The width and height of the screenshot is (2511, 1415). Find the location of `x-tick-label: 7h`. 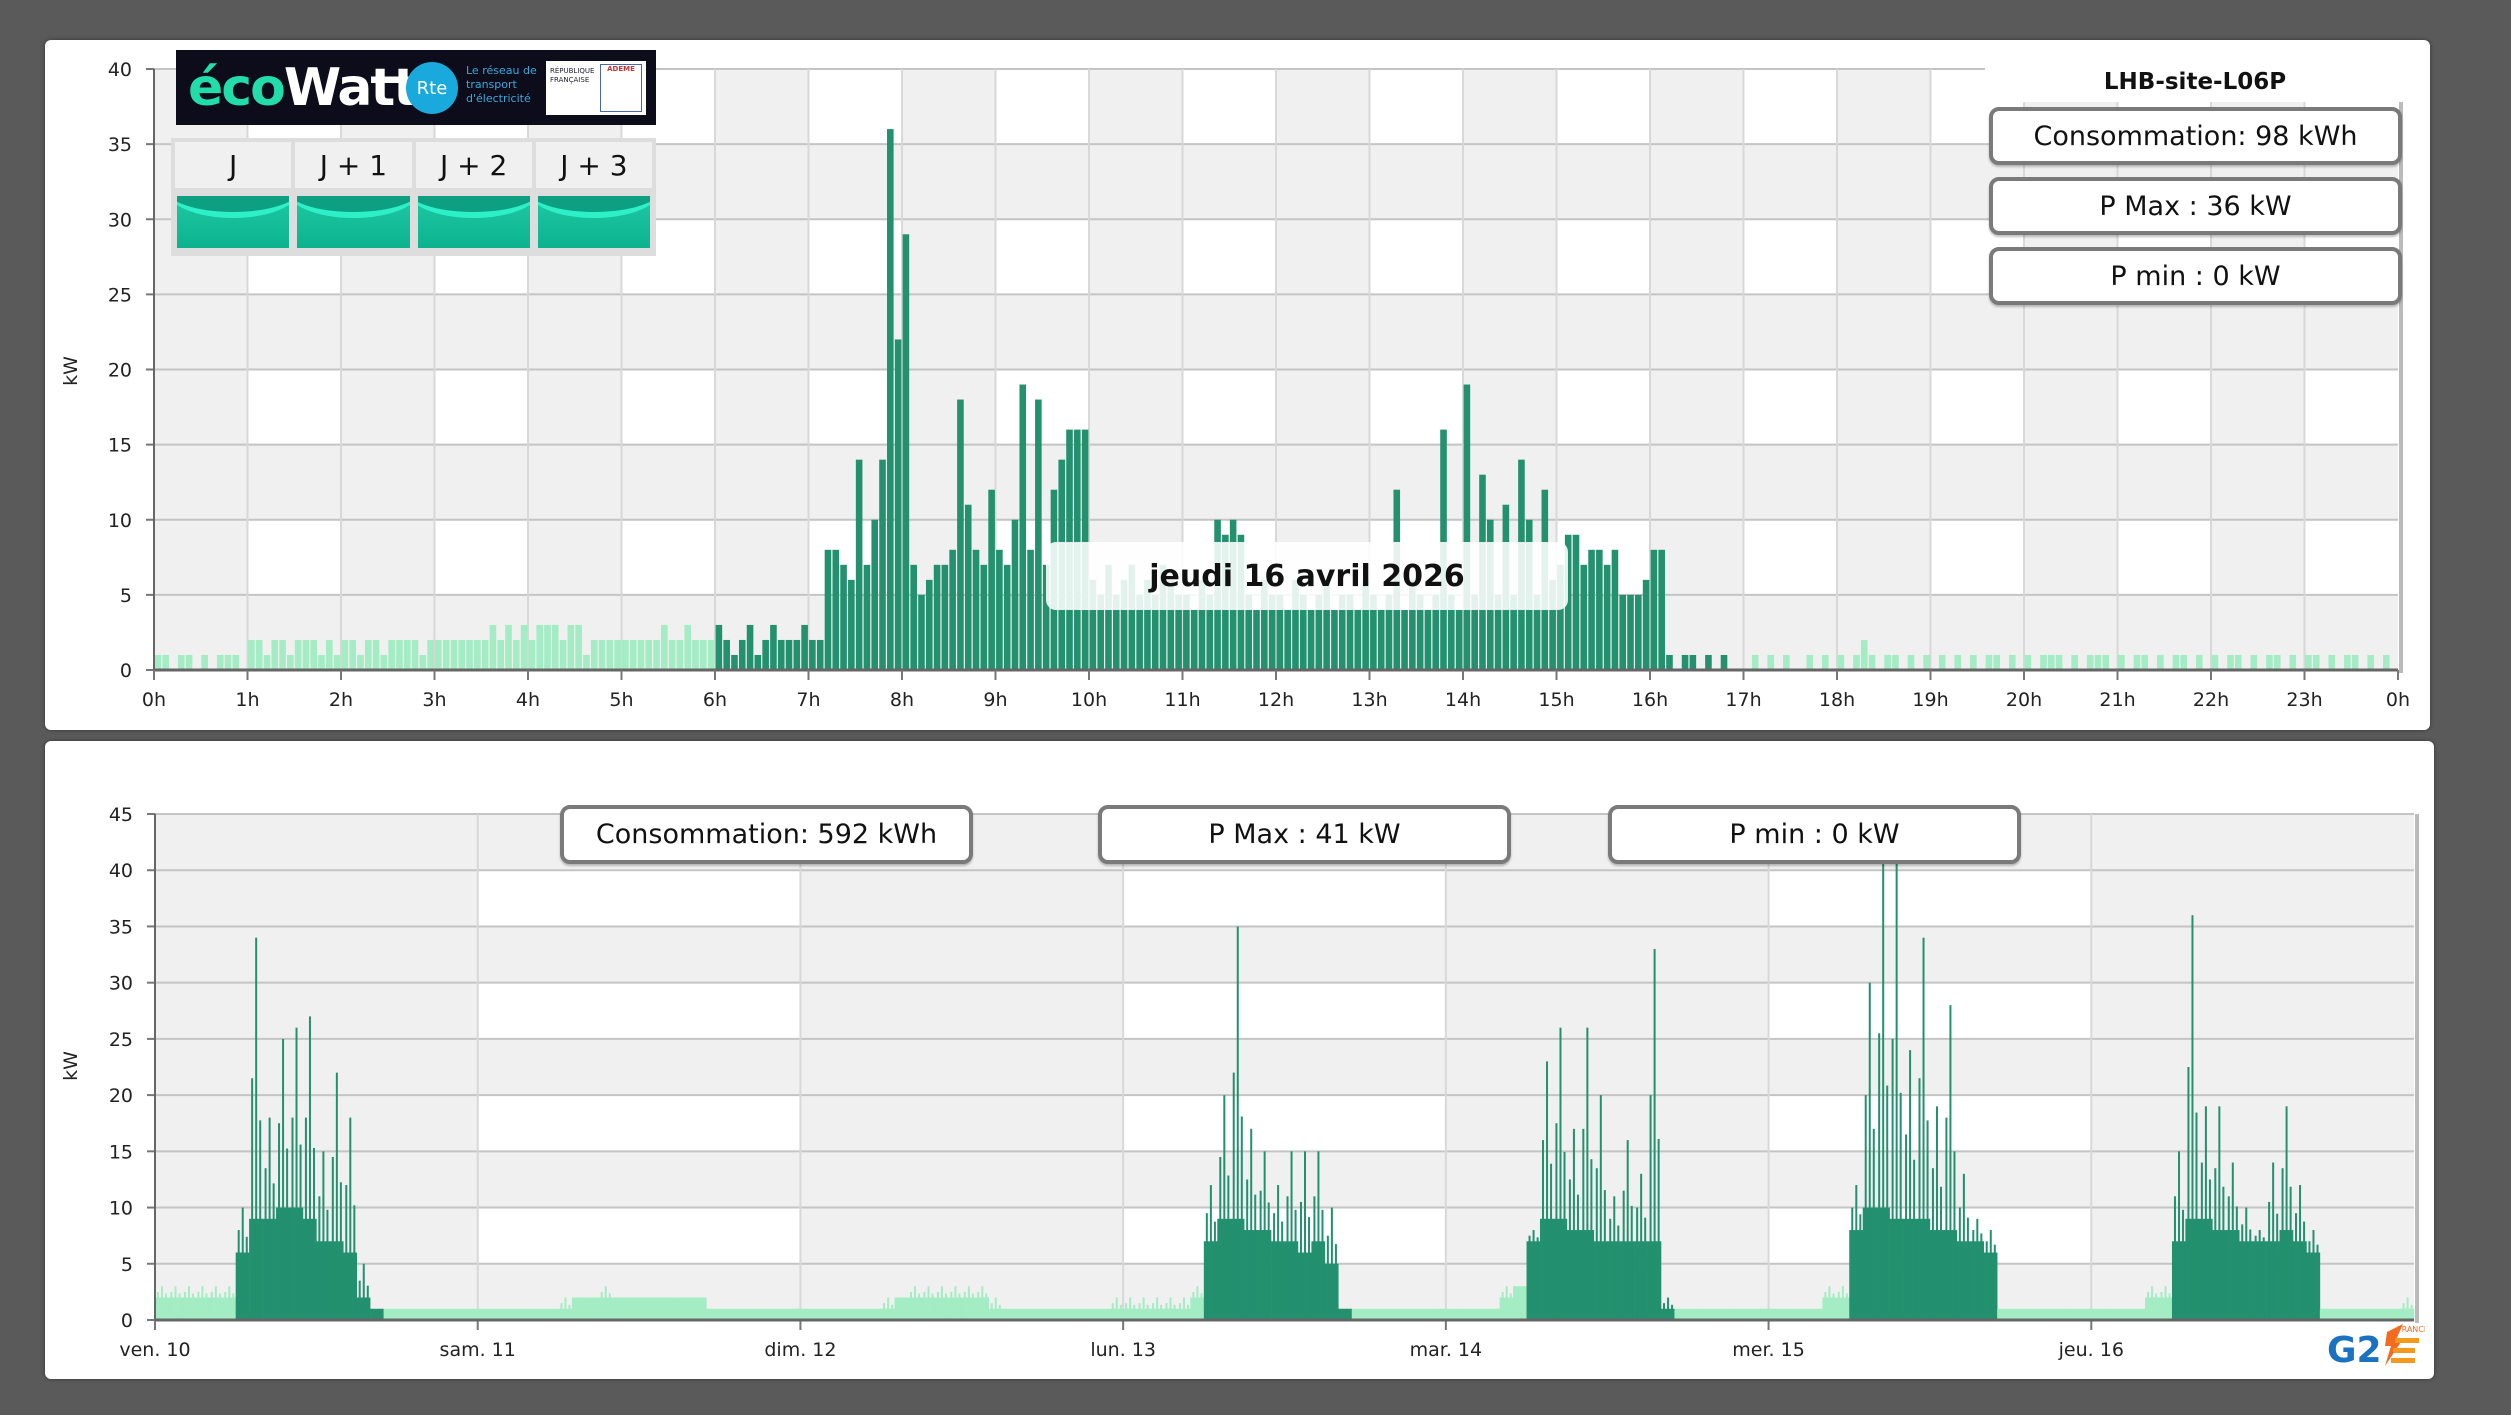

x-tick-label: 7h is located at coordinates (808, 700).